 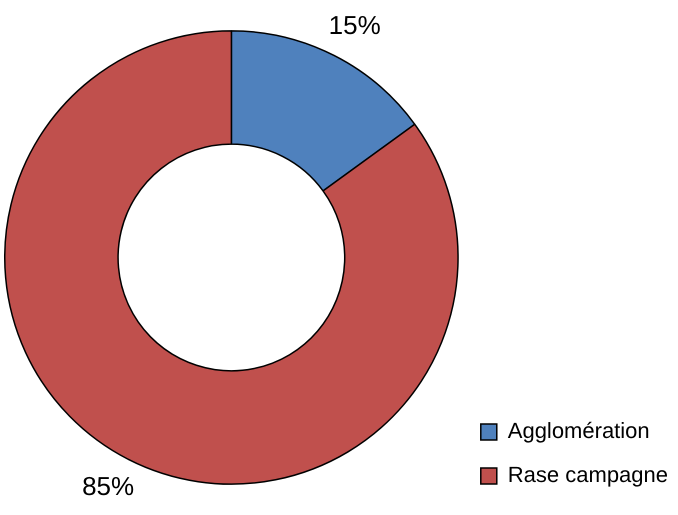 I want to click on legend-label: Agglomération, so click(x=579, y=431).